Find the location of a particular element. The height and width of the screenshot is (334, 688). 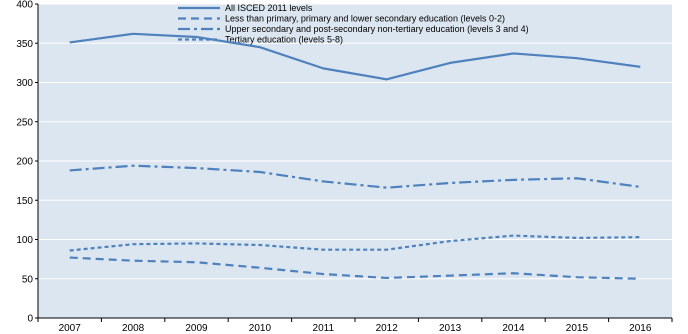

x-tick-label: 2008 is located at coordinates (133, 328).